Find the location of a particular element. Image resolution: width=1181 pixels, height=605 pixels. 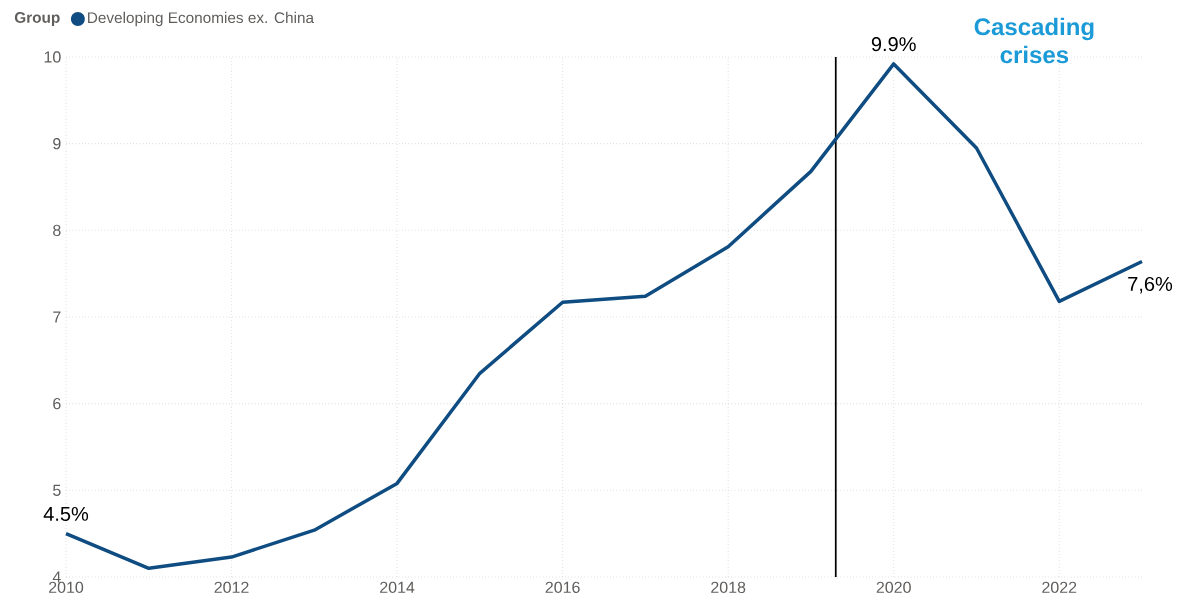

x-tick-label: 2014 is located at coordinates (397, 587).